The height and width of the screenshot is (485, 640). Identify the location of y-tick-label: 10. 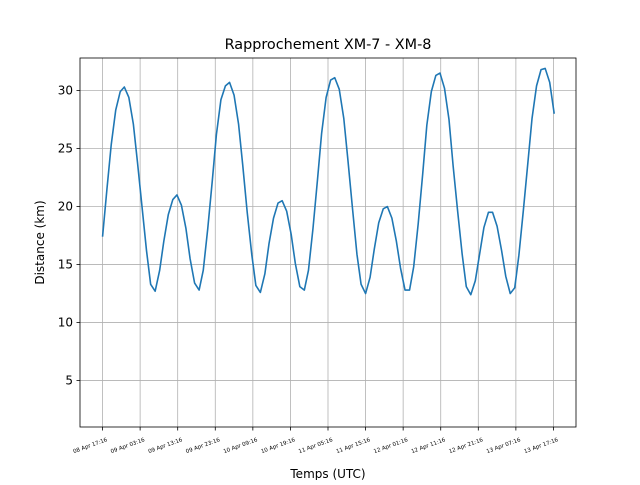
(65, 323).